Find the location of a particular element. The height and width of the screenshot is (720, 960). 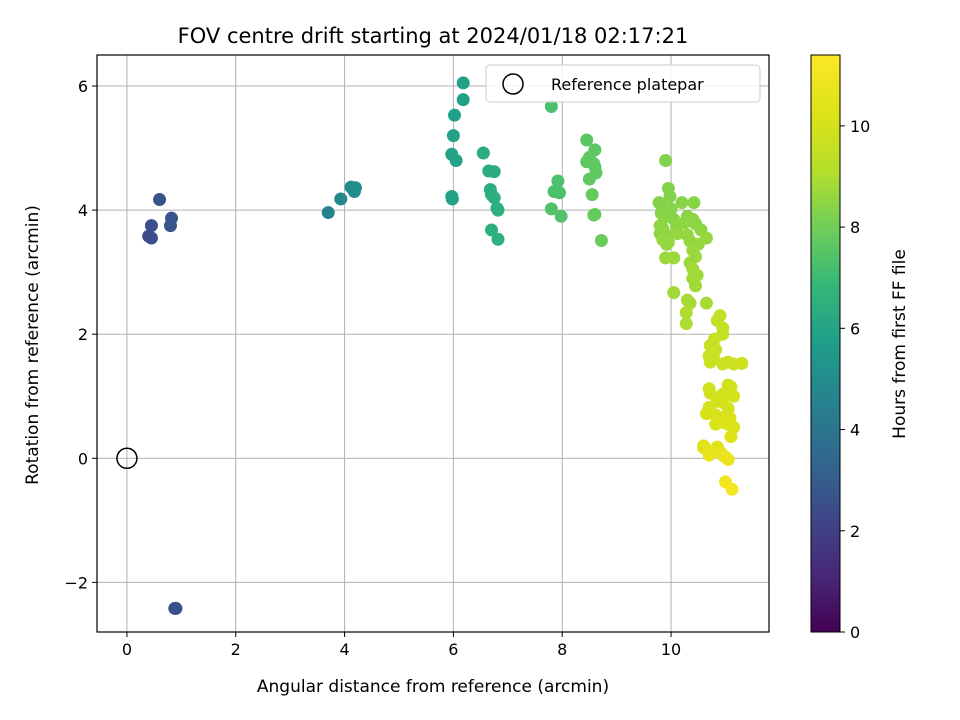

y-ticks: −2 0 2 4 6 is located at coordinates (80, 334).